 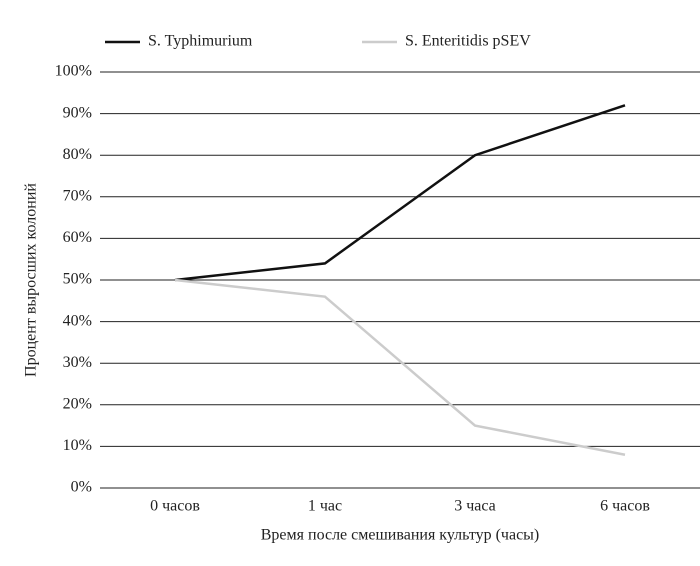 I want to click on y-tick-label: 0%, so click(x=81, y=487).